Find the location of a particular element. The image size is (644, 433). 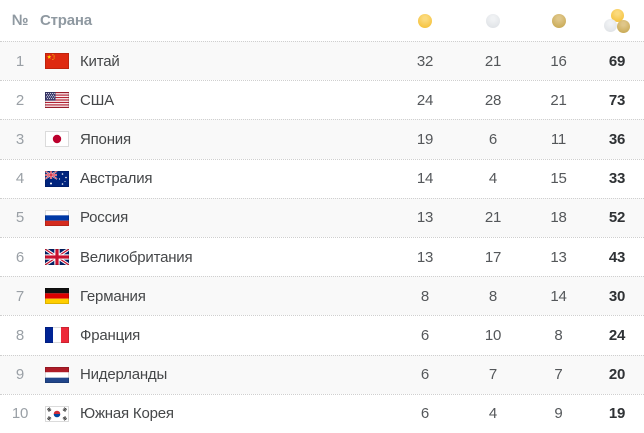

rank: 2 is located at coordinates (20, 100).